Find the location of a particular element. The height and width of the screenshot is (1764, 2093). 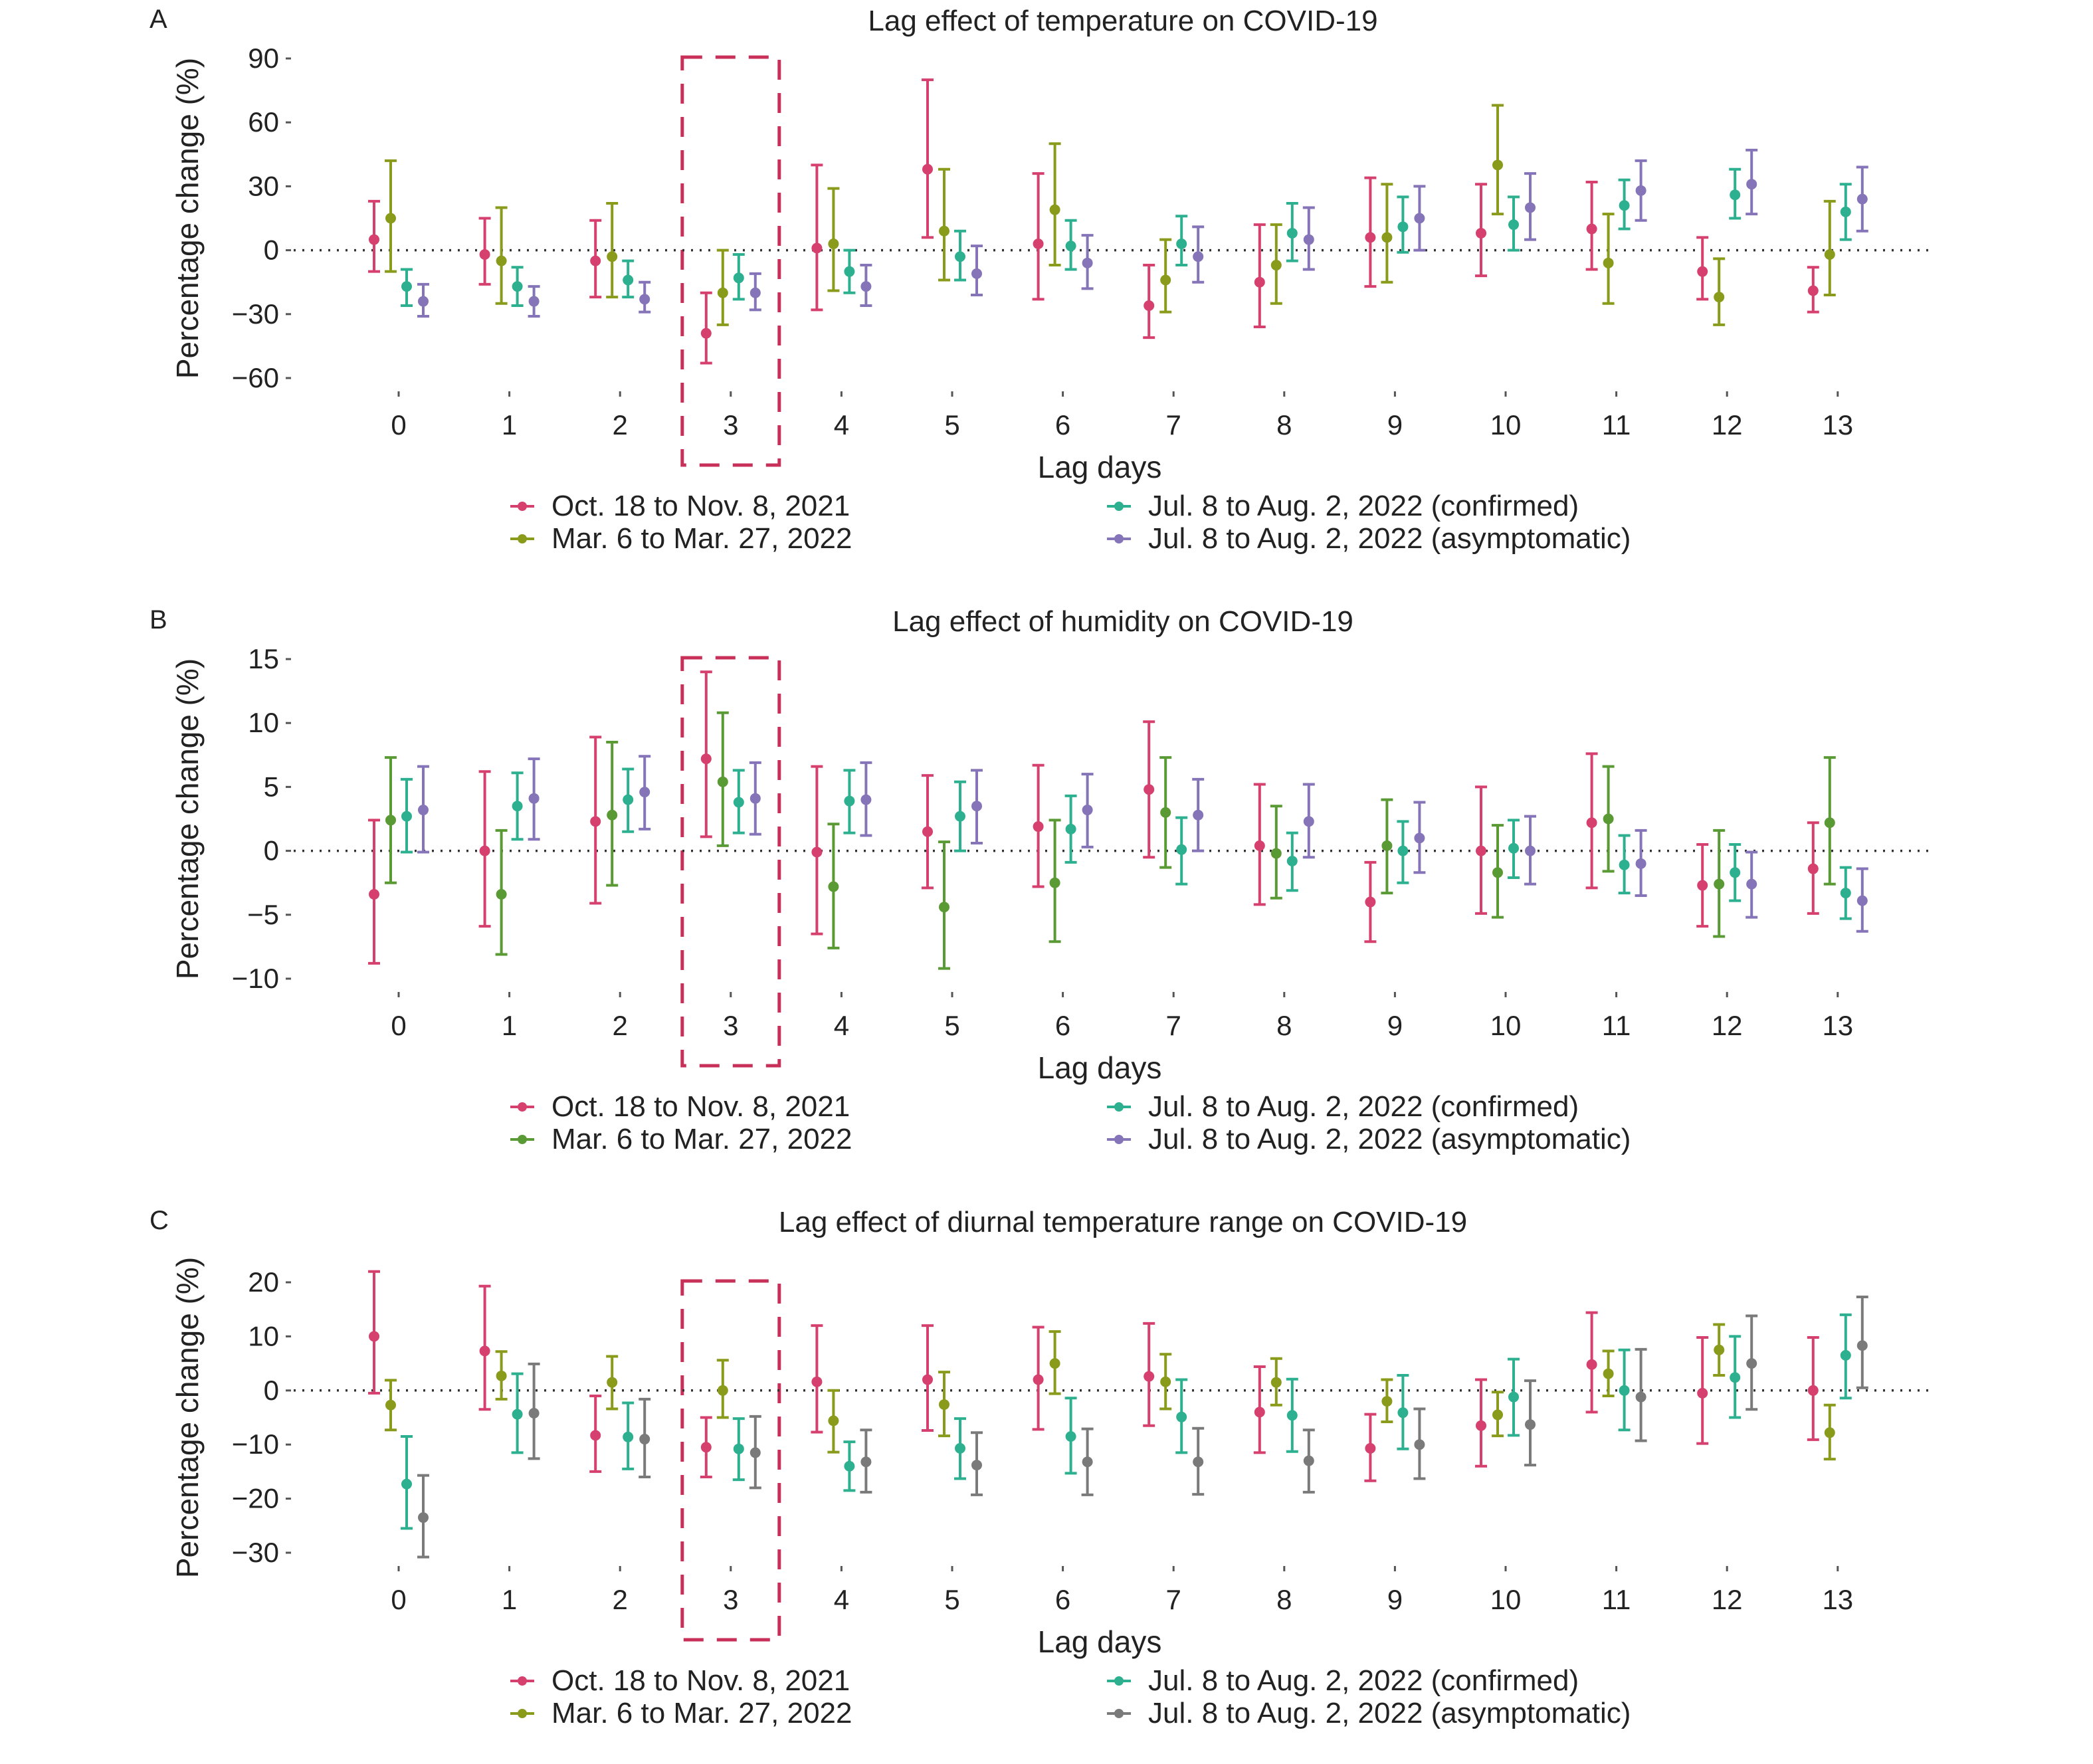

panel-letter: A is located at coordinates (158, 19).